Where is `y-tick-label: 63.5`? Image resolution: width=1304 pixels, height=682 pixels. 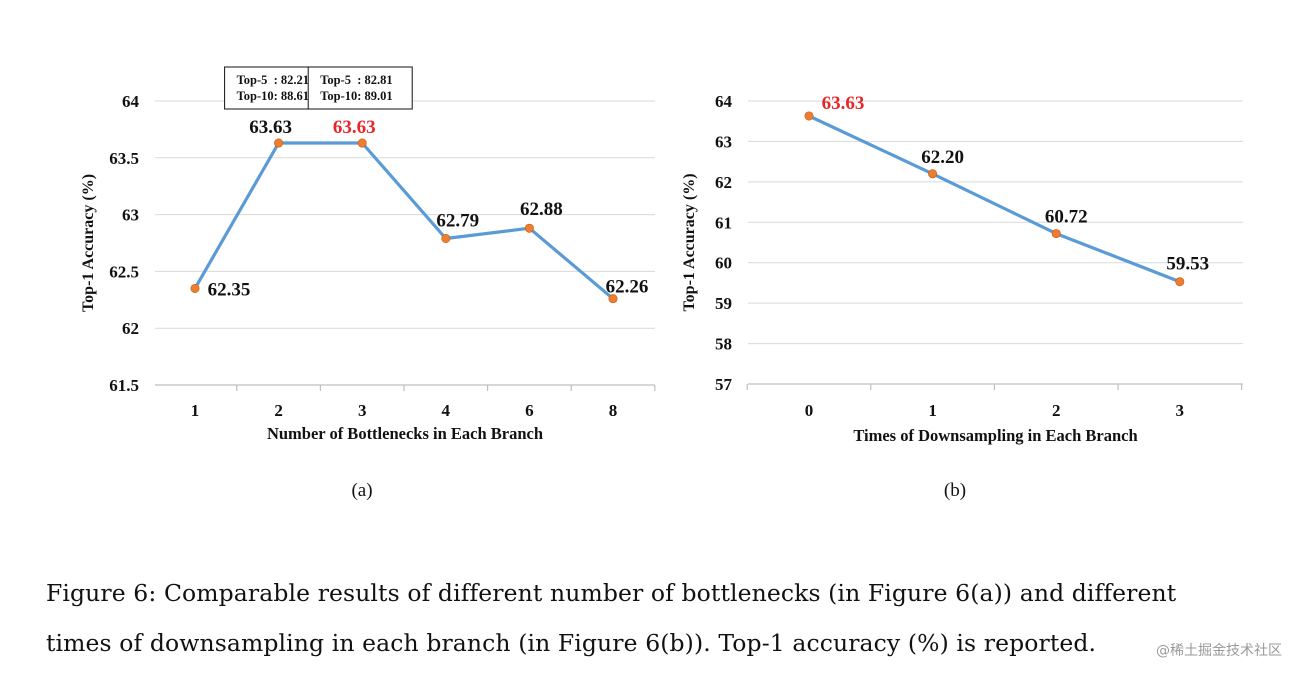
y-tick-label: 63.5 is located at coordinates (124, 158).